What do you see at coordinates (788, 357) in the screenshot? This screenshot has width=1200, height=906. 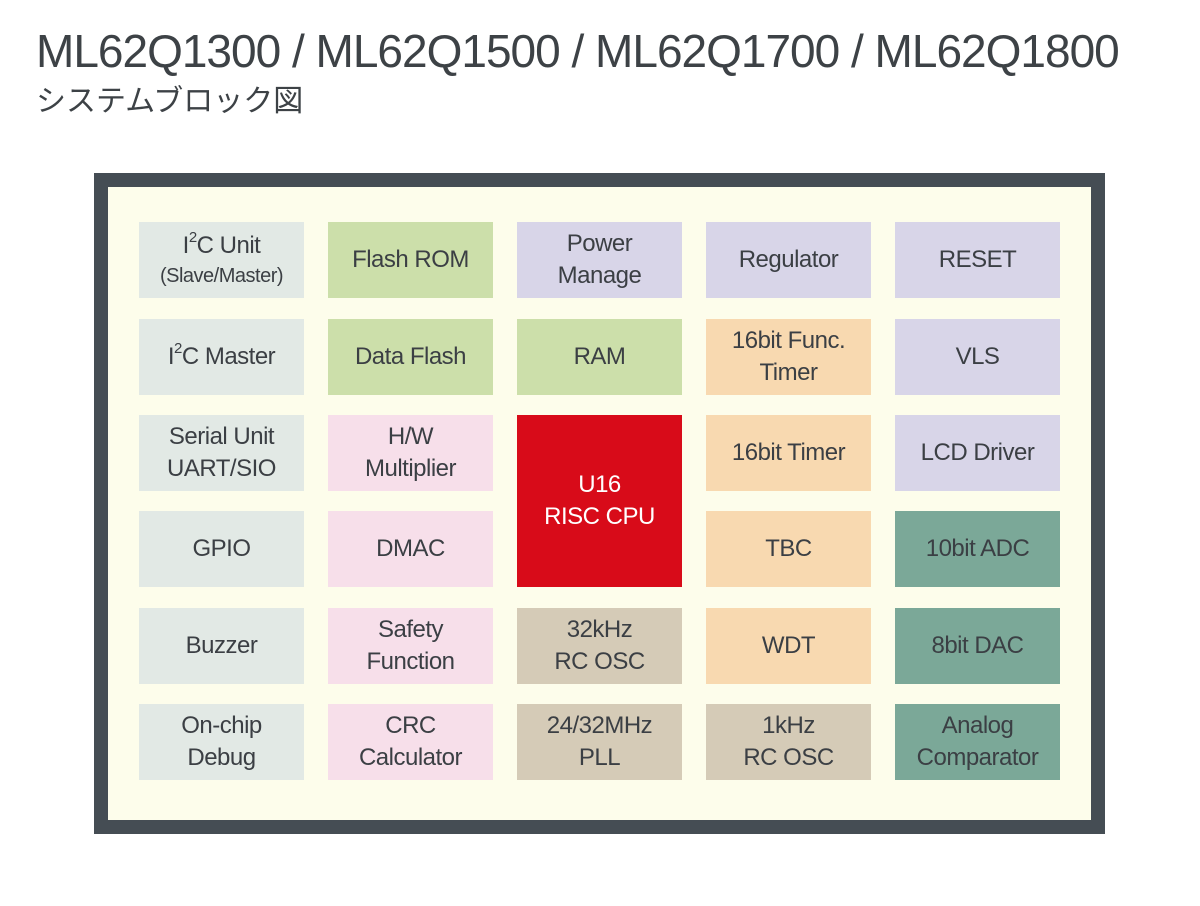 I see `block-func-timer: 16bit Func. Timer` at bounding box center [788, 357].